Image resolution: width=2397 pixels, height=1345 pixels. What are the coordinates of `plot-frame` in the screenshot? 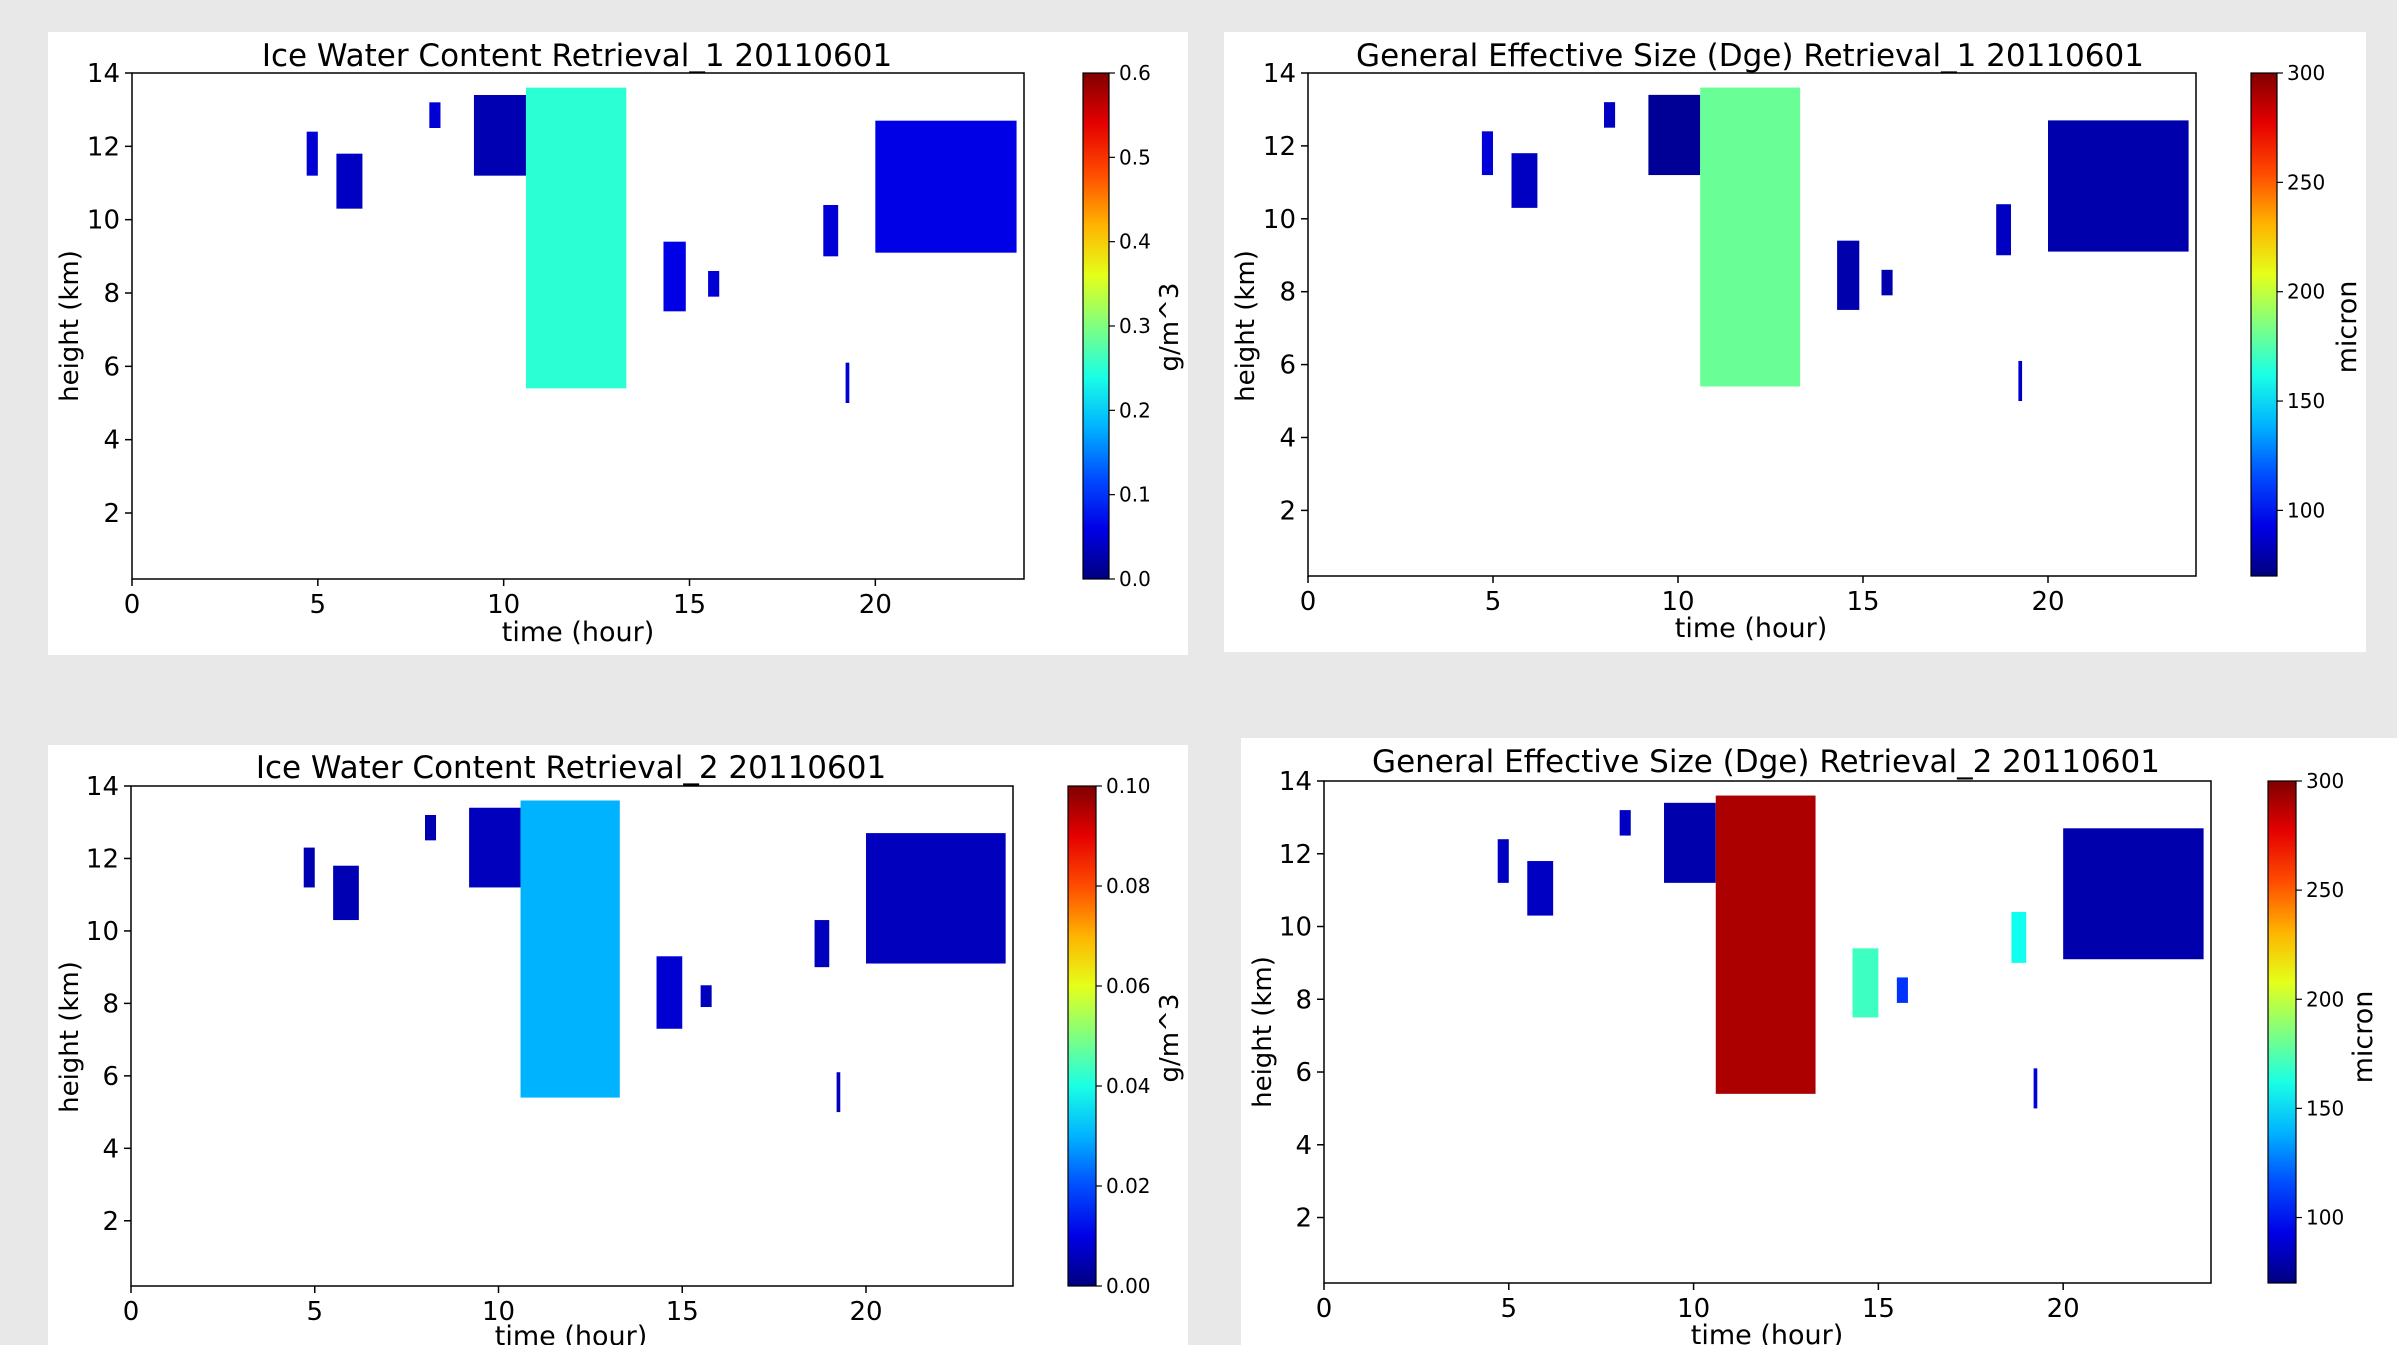 It's located at (572, 1036).